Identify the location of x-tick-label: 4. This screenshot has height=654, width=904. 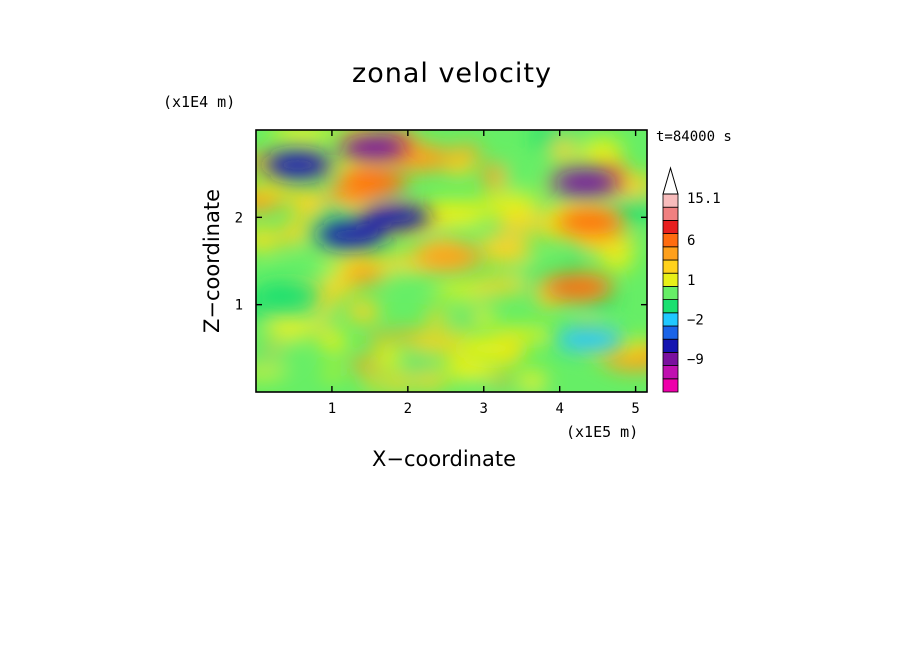
(559, 409).